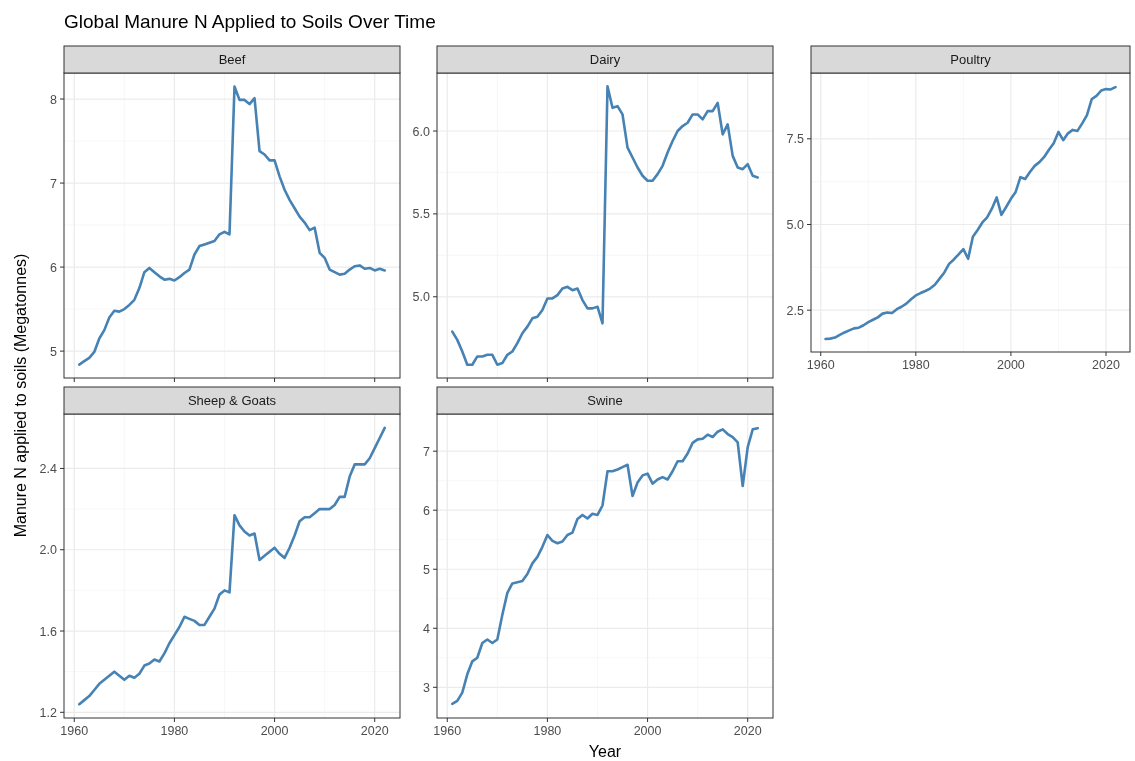 This screenshot has height=761, width=1135. What do you see at coordinates (421, 214) in the screenshot?
I see `y-tick-label: 5.5` at bounding box center [421, 214].